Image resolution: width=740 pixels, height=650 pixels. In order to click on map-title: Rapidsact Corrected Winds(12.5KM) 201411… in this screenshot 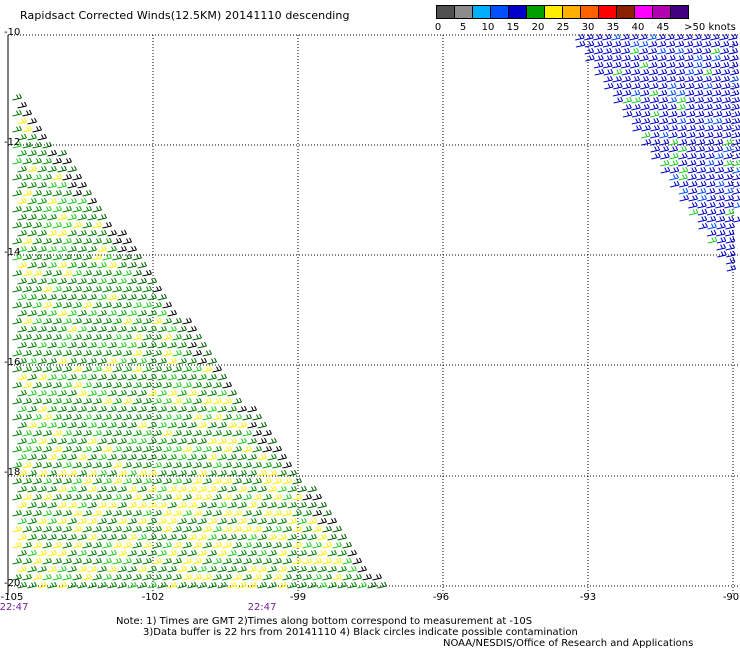, I will do `click(185, 15)`.